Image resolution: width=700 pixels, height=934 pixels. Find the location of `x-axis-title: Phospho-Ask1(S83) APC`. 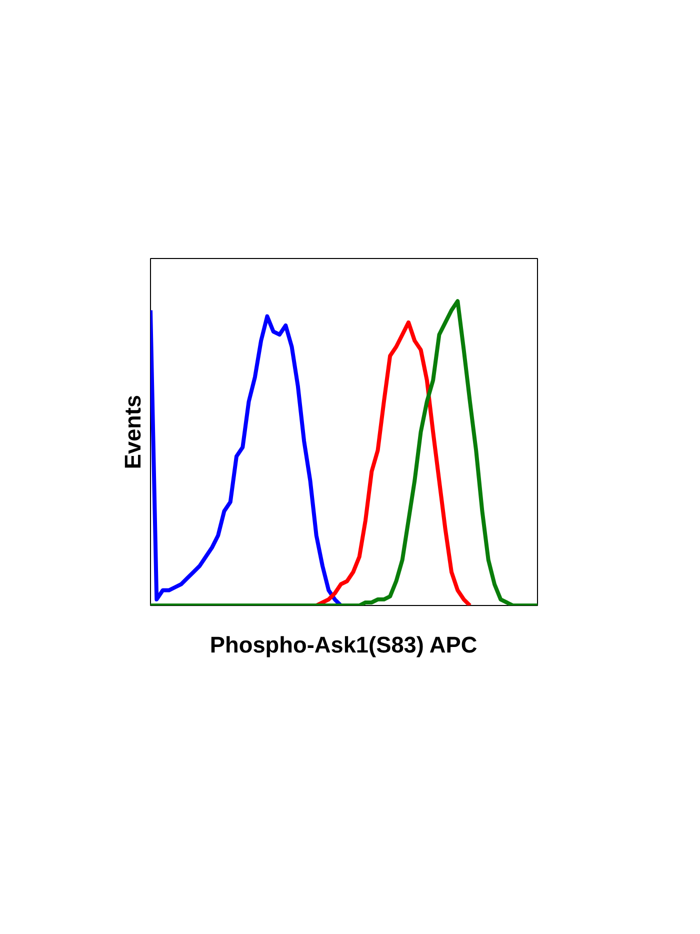

x-axis-title: Phospho-Ask1(S83) APC is located at coordinates (344, 645).